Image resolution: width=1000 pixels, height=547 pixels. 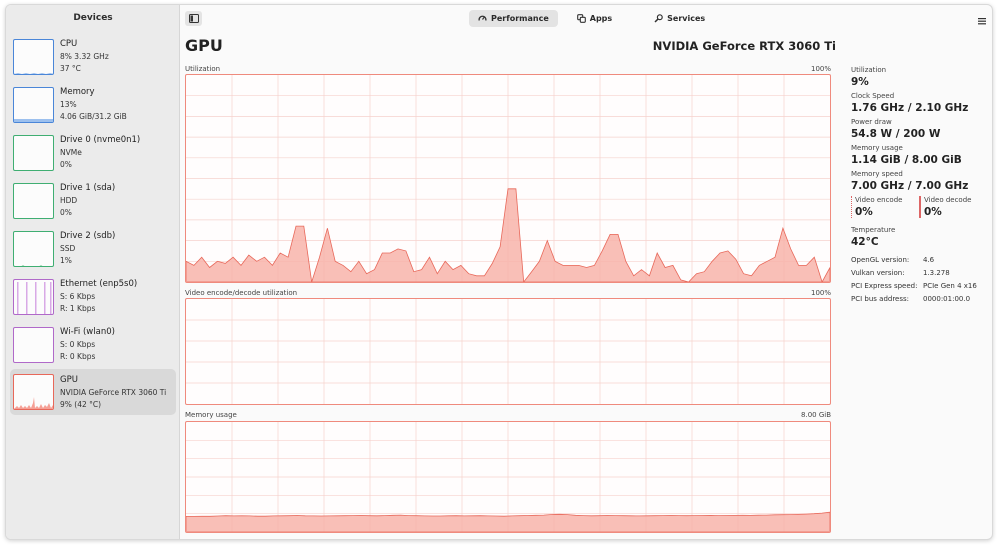 I want to click on device-detail: HDD, so click(x=69, y=200).